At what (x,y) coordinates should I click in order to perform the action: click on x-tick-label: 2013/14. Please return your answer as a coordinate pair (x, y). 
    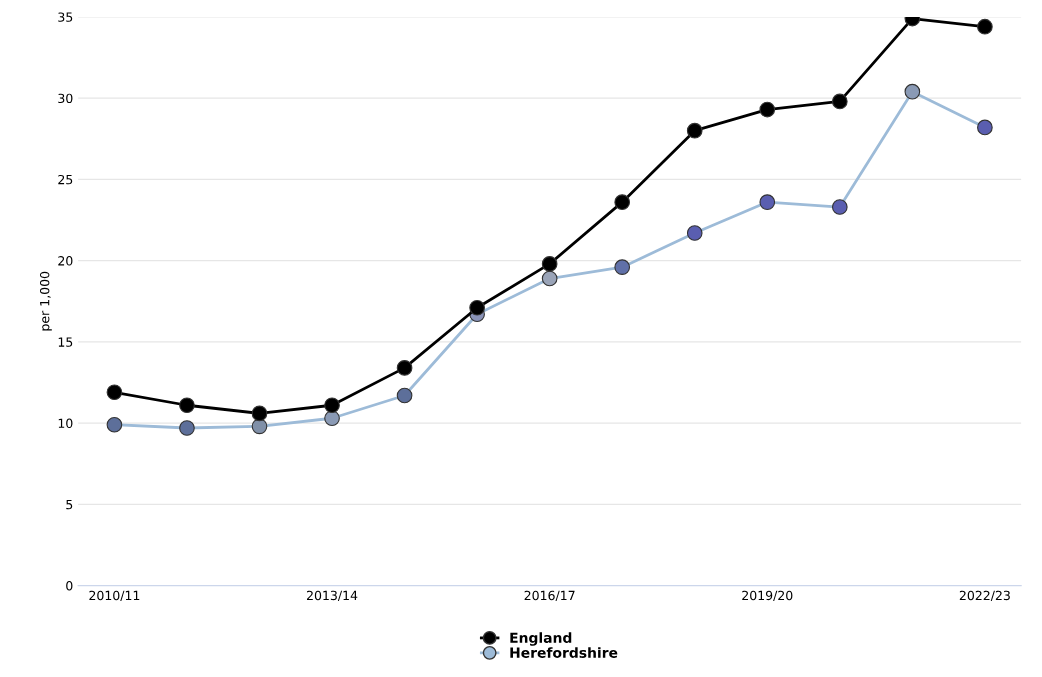
    Looking at the image, I should click on (332, 596).